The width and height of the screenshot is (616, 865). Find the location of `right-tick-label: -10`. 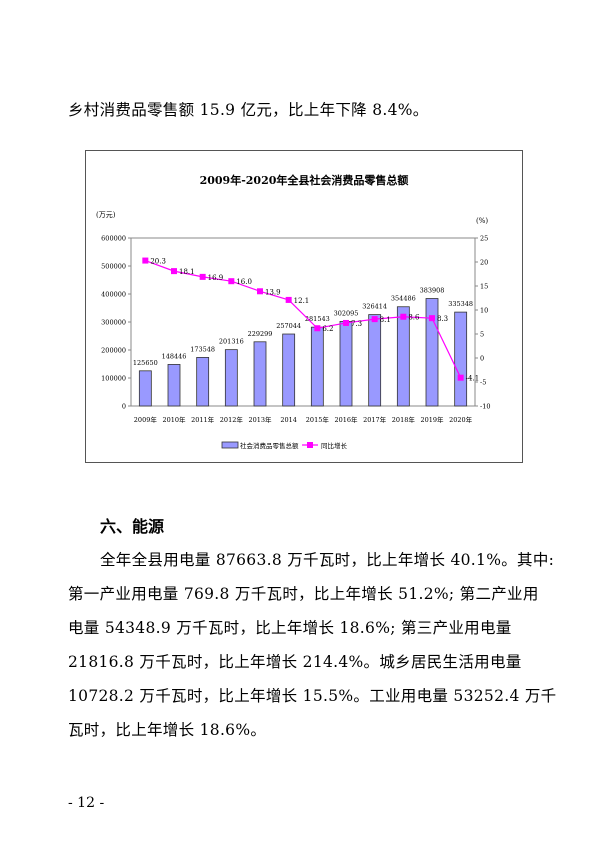

right-tick-label: -10 is located at coordinates (485, 407).